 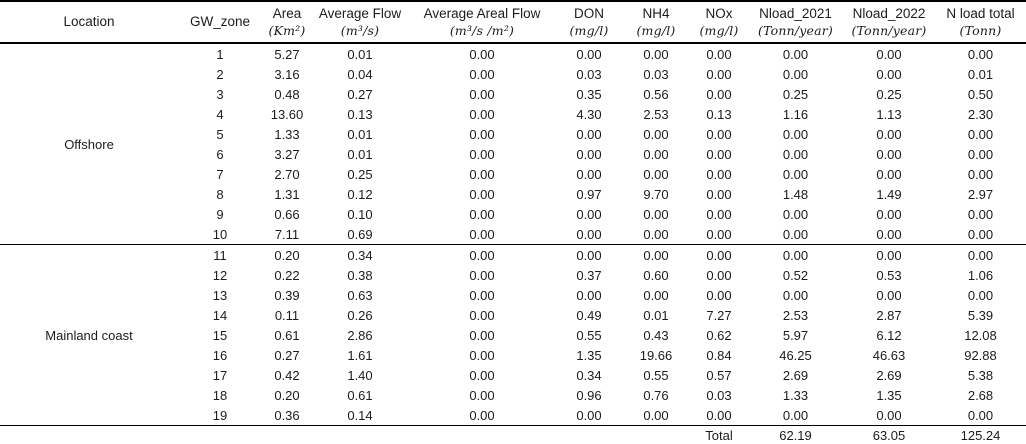 What do you see at coordinates (220, 114) in the screenshot?
I see `cell-gw_zone: 4` at bounding box center [220, 114].